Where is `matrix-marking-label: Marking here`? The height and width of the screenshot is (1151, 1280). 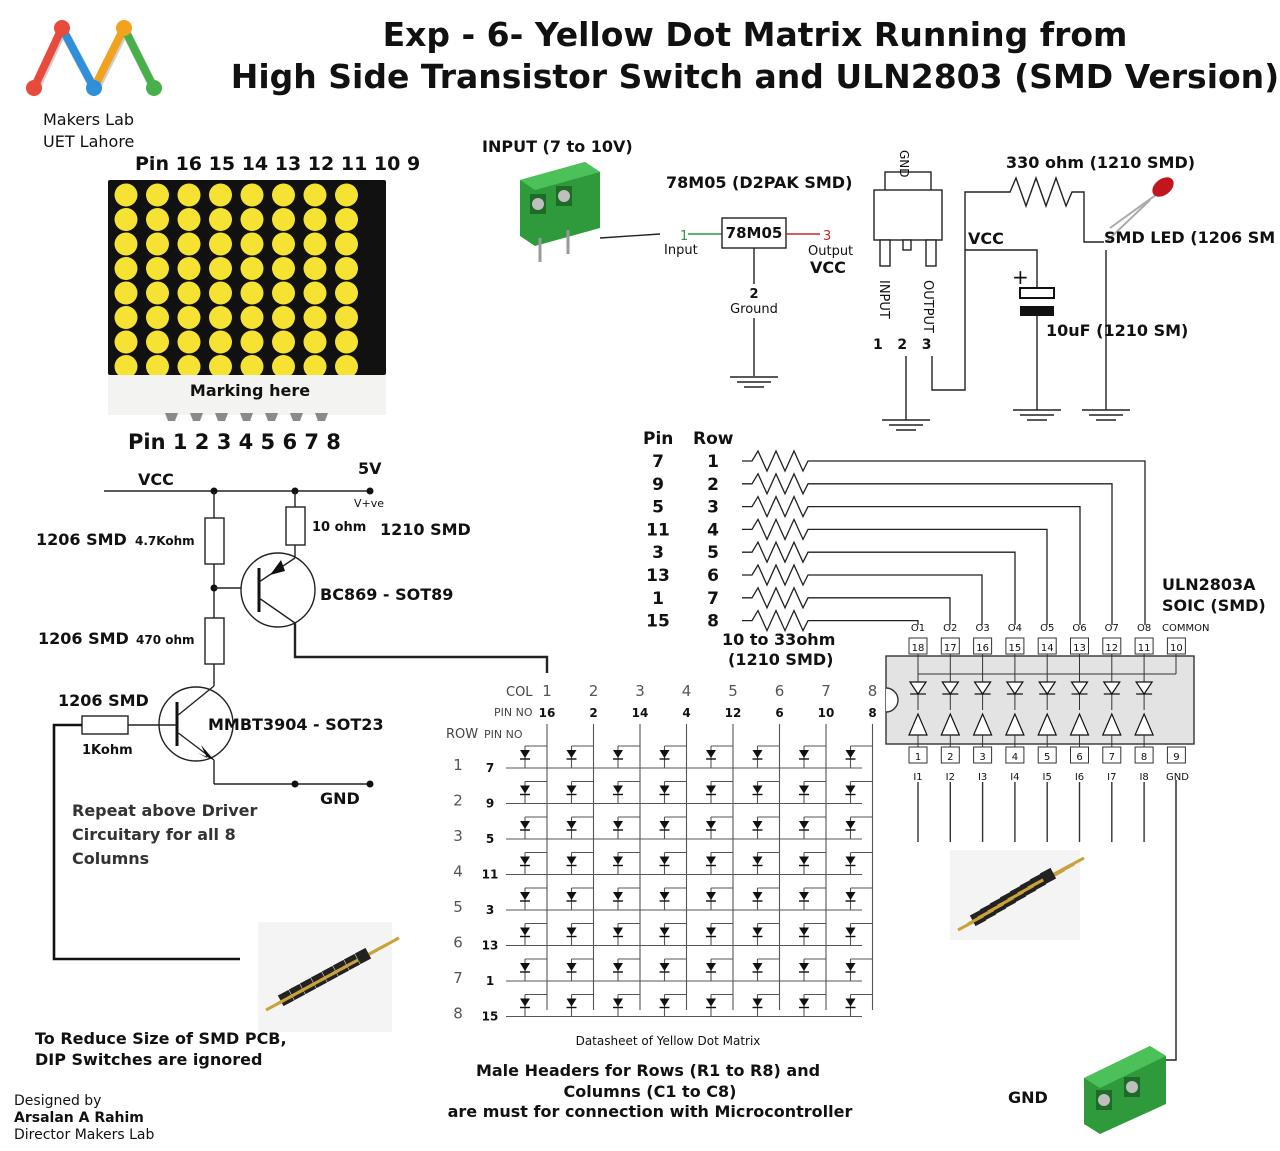 matrix-marking-label: Marking here is located at coordinates (250, 390).